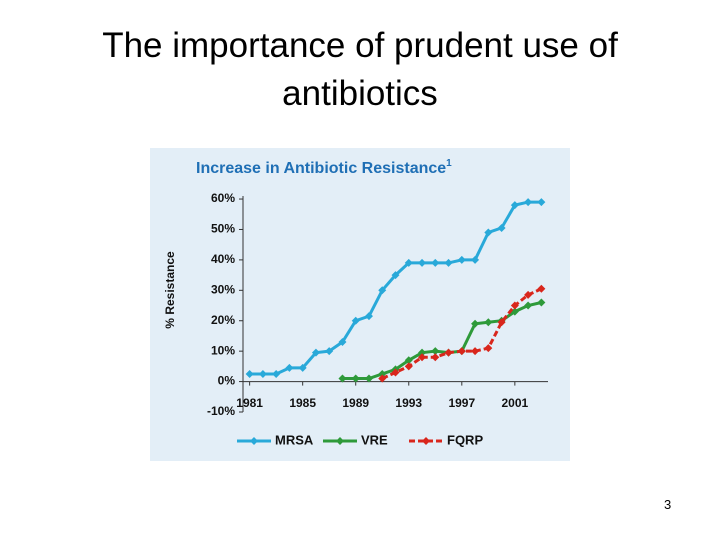  What do you see at coordinates (221, 411) in the screenshot?
I see `y-tick-label: -10%` at bounding box center [221, 411].